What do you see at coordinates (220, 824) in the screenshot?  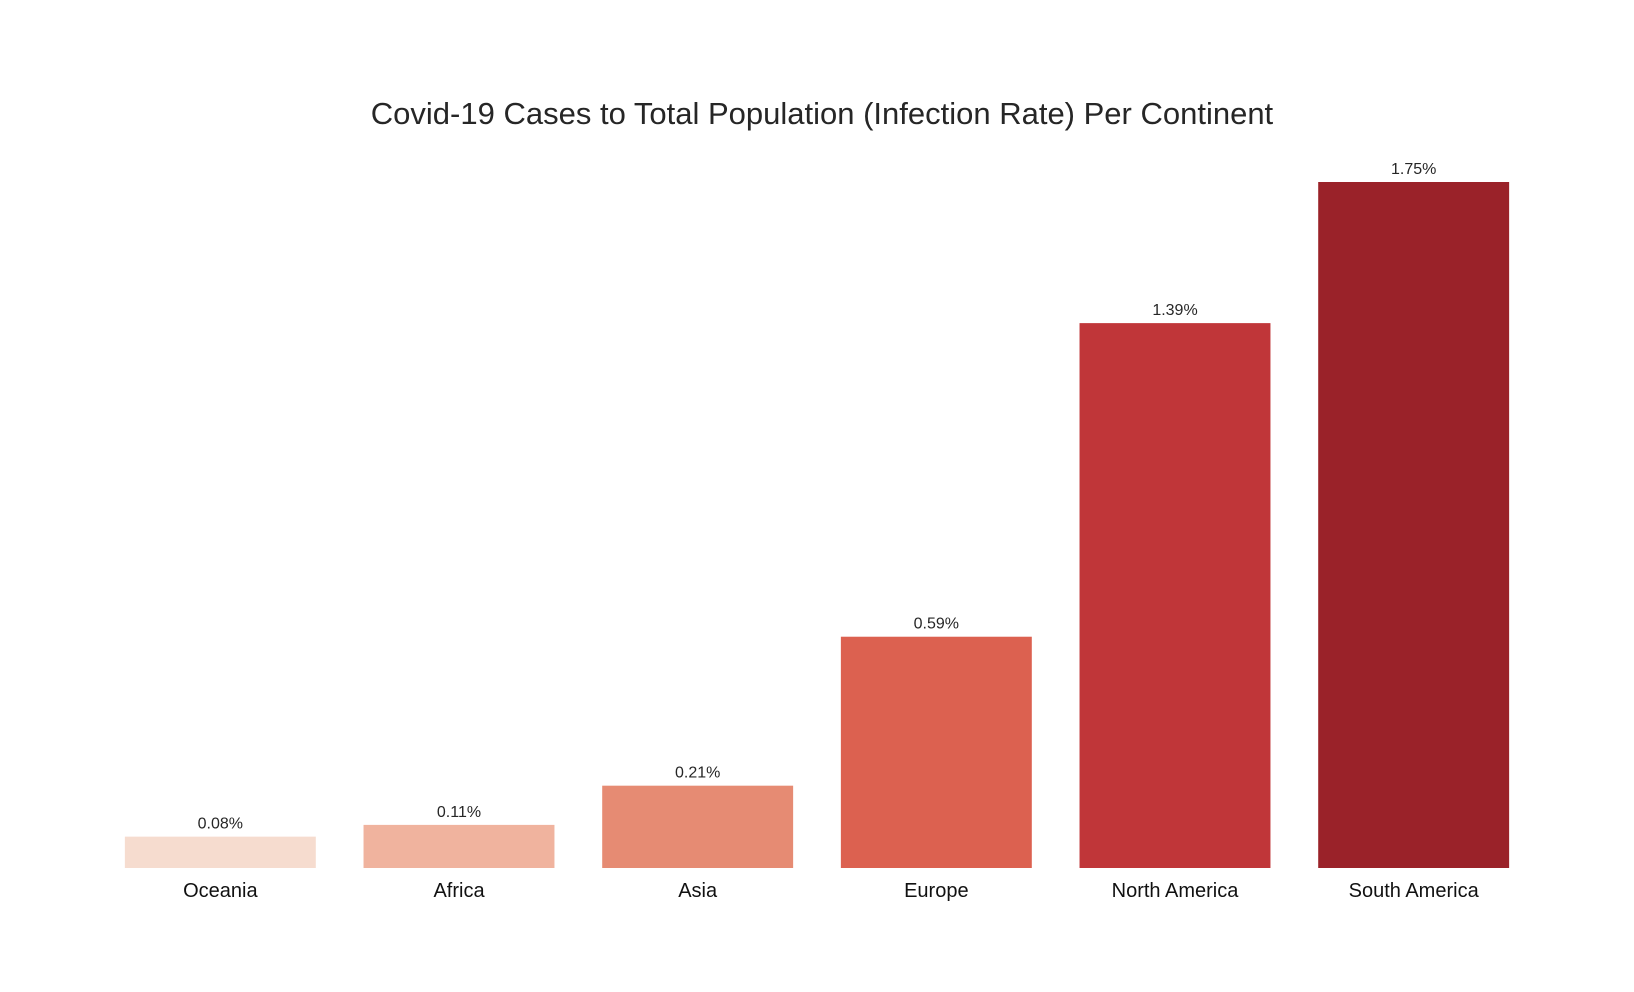 I see `bar-value-label: 0.08%` at bounding box center [220, 824].